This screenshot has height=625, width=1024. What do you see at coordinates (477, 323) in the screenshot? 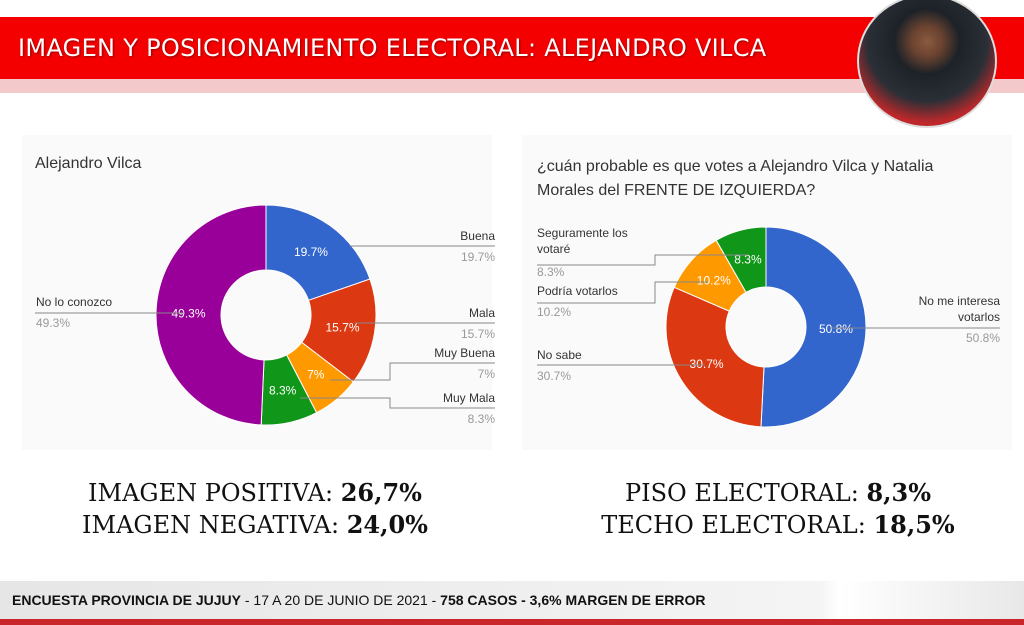
I see `legend-mala: Mala 15.7%` at bounding box center [477, 323].